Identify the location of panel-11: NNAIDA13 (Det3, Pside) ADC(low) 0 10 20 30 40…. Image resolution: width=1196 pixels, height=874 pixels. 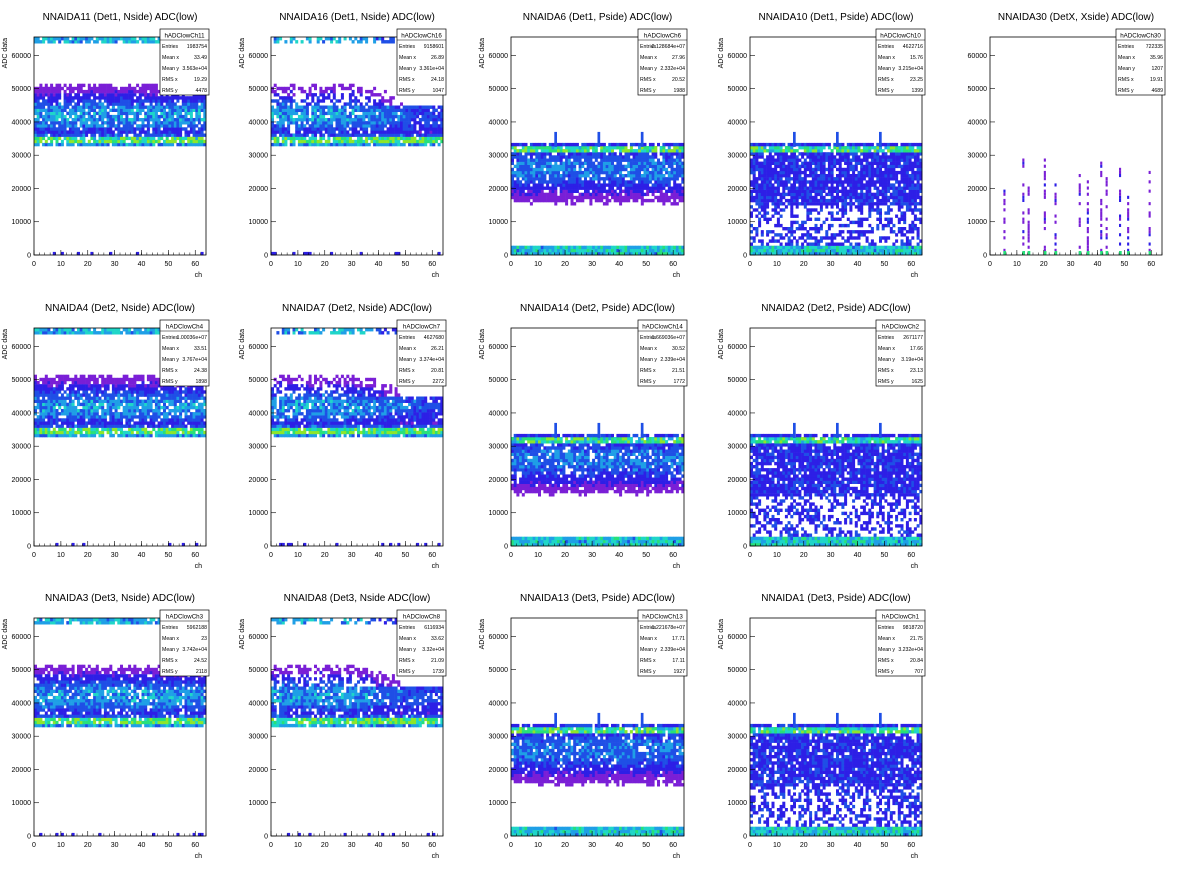
(583, 726).